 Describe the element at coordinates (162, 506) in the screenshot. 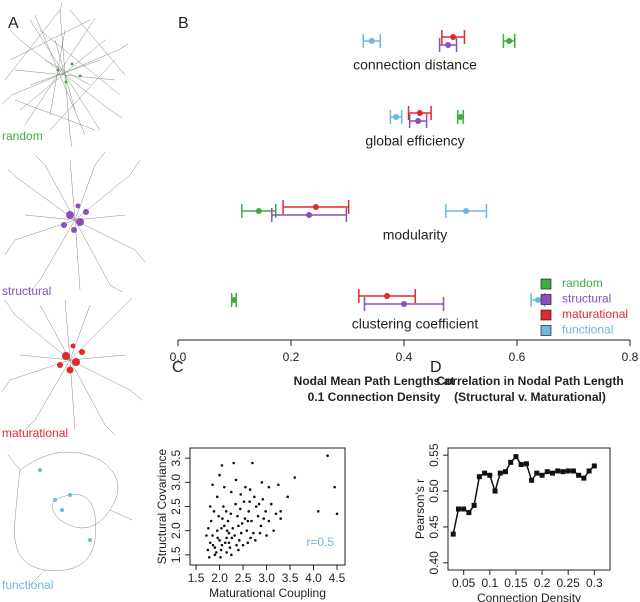

I see `y-axis-label: Structural Covariance` at that location.